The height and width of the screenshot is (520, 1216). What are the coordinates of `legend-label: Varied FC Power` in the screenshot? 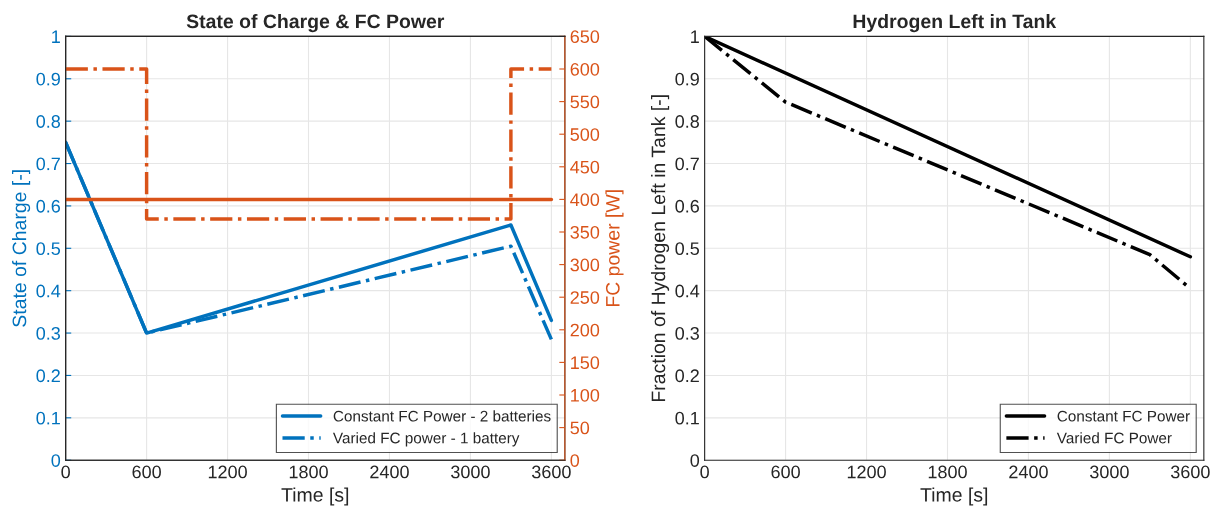 It's located at (1114, 438).